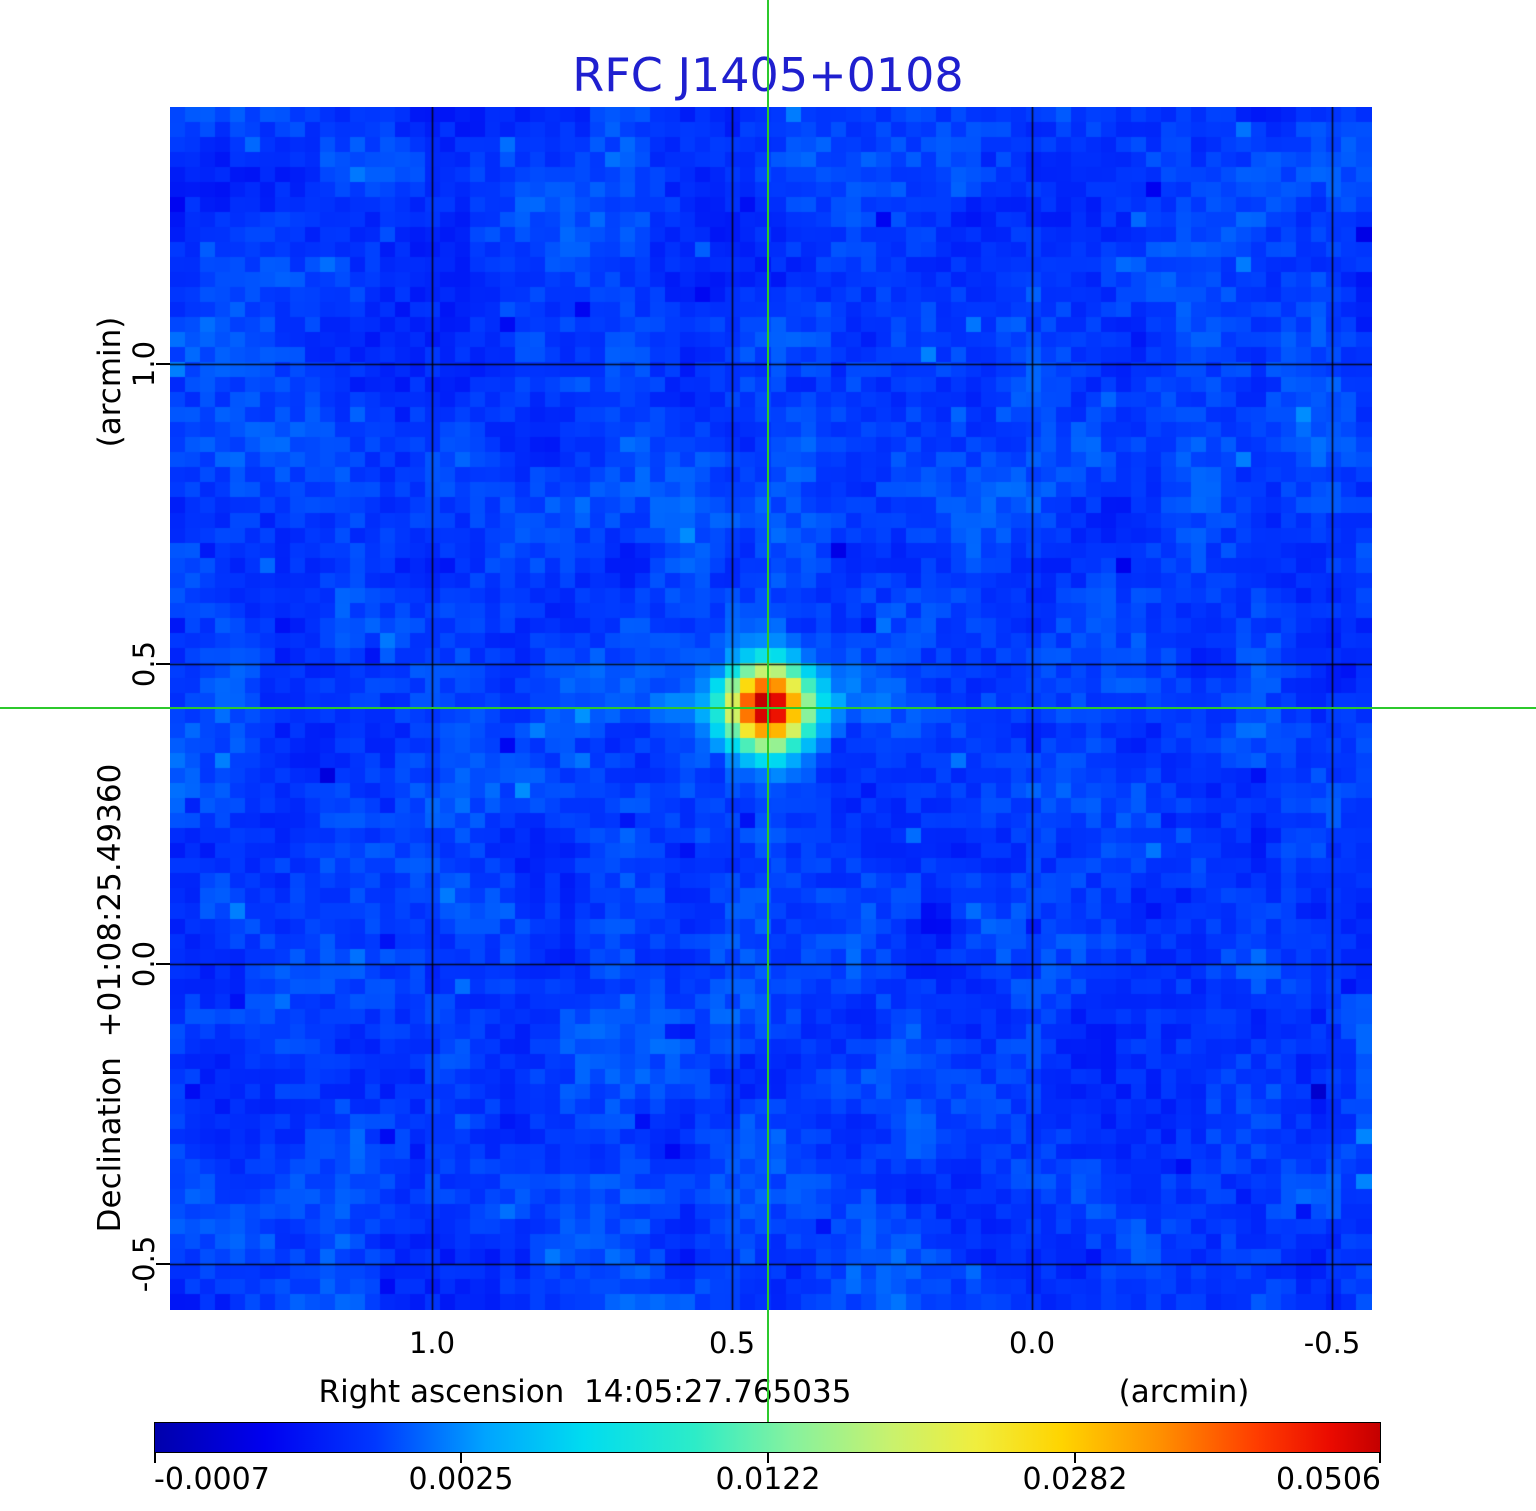 This screenshot has width=1536, height=1511. What do you see at coordinates (1075, 1479) in the screenshot?
I see `colorbar-tick-label: 0.0282` at bounding box center [1075, 1479].